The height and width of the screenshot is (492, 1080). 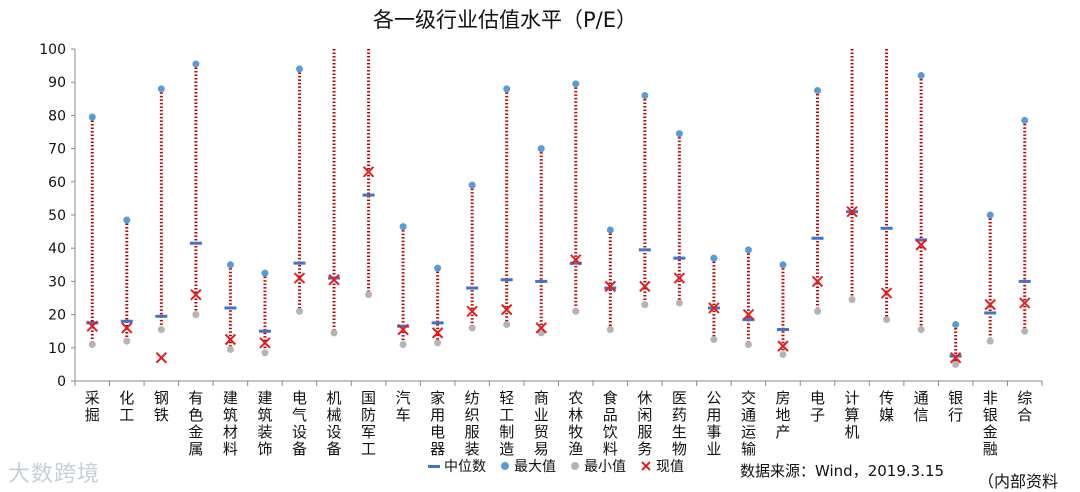 I want to click on x-tick-label-char: 商, so click(x=541, y=398).